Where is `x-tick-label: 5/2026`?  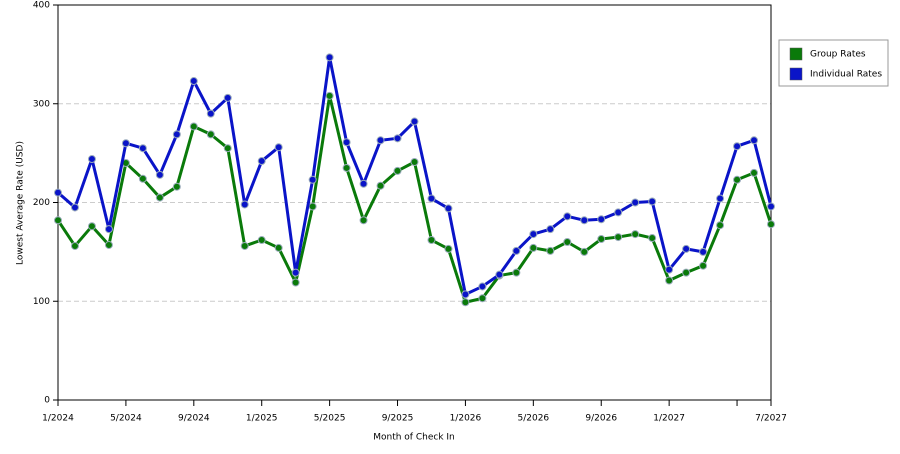 x-tick-label: 5/2026 is located at coordinates (533, 419).